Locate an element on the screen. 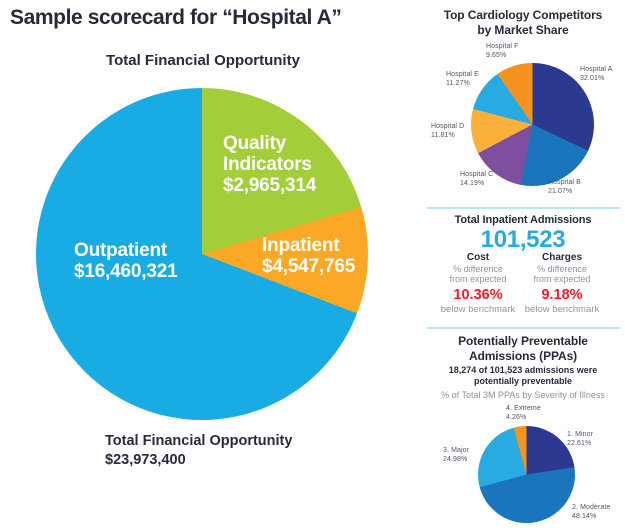  label-line: $16,460,321 is located at coordinates (126, 271).